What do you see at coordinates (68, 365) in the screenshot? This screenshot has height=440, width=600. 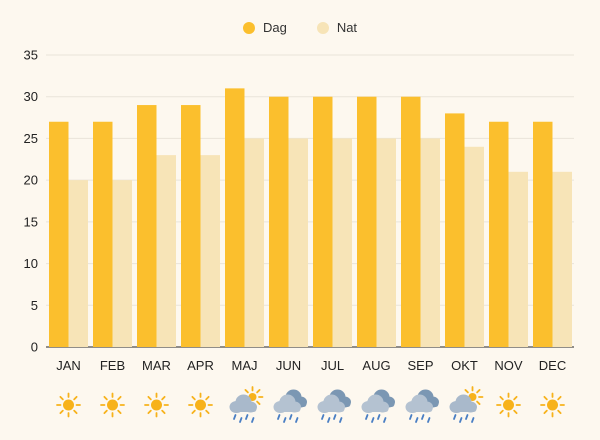 I see `x-tick-label: JAN` at bounding box center [68, 365].